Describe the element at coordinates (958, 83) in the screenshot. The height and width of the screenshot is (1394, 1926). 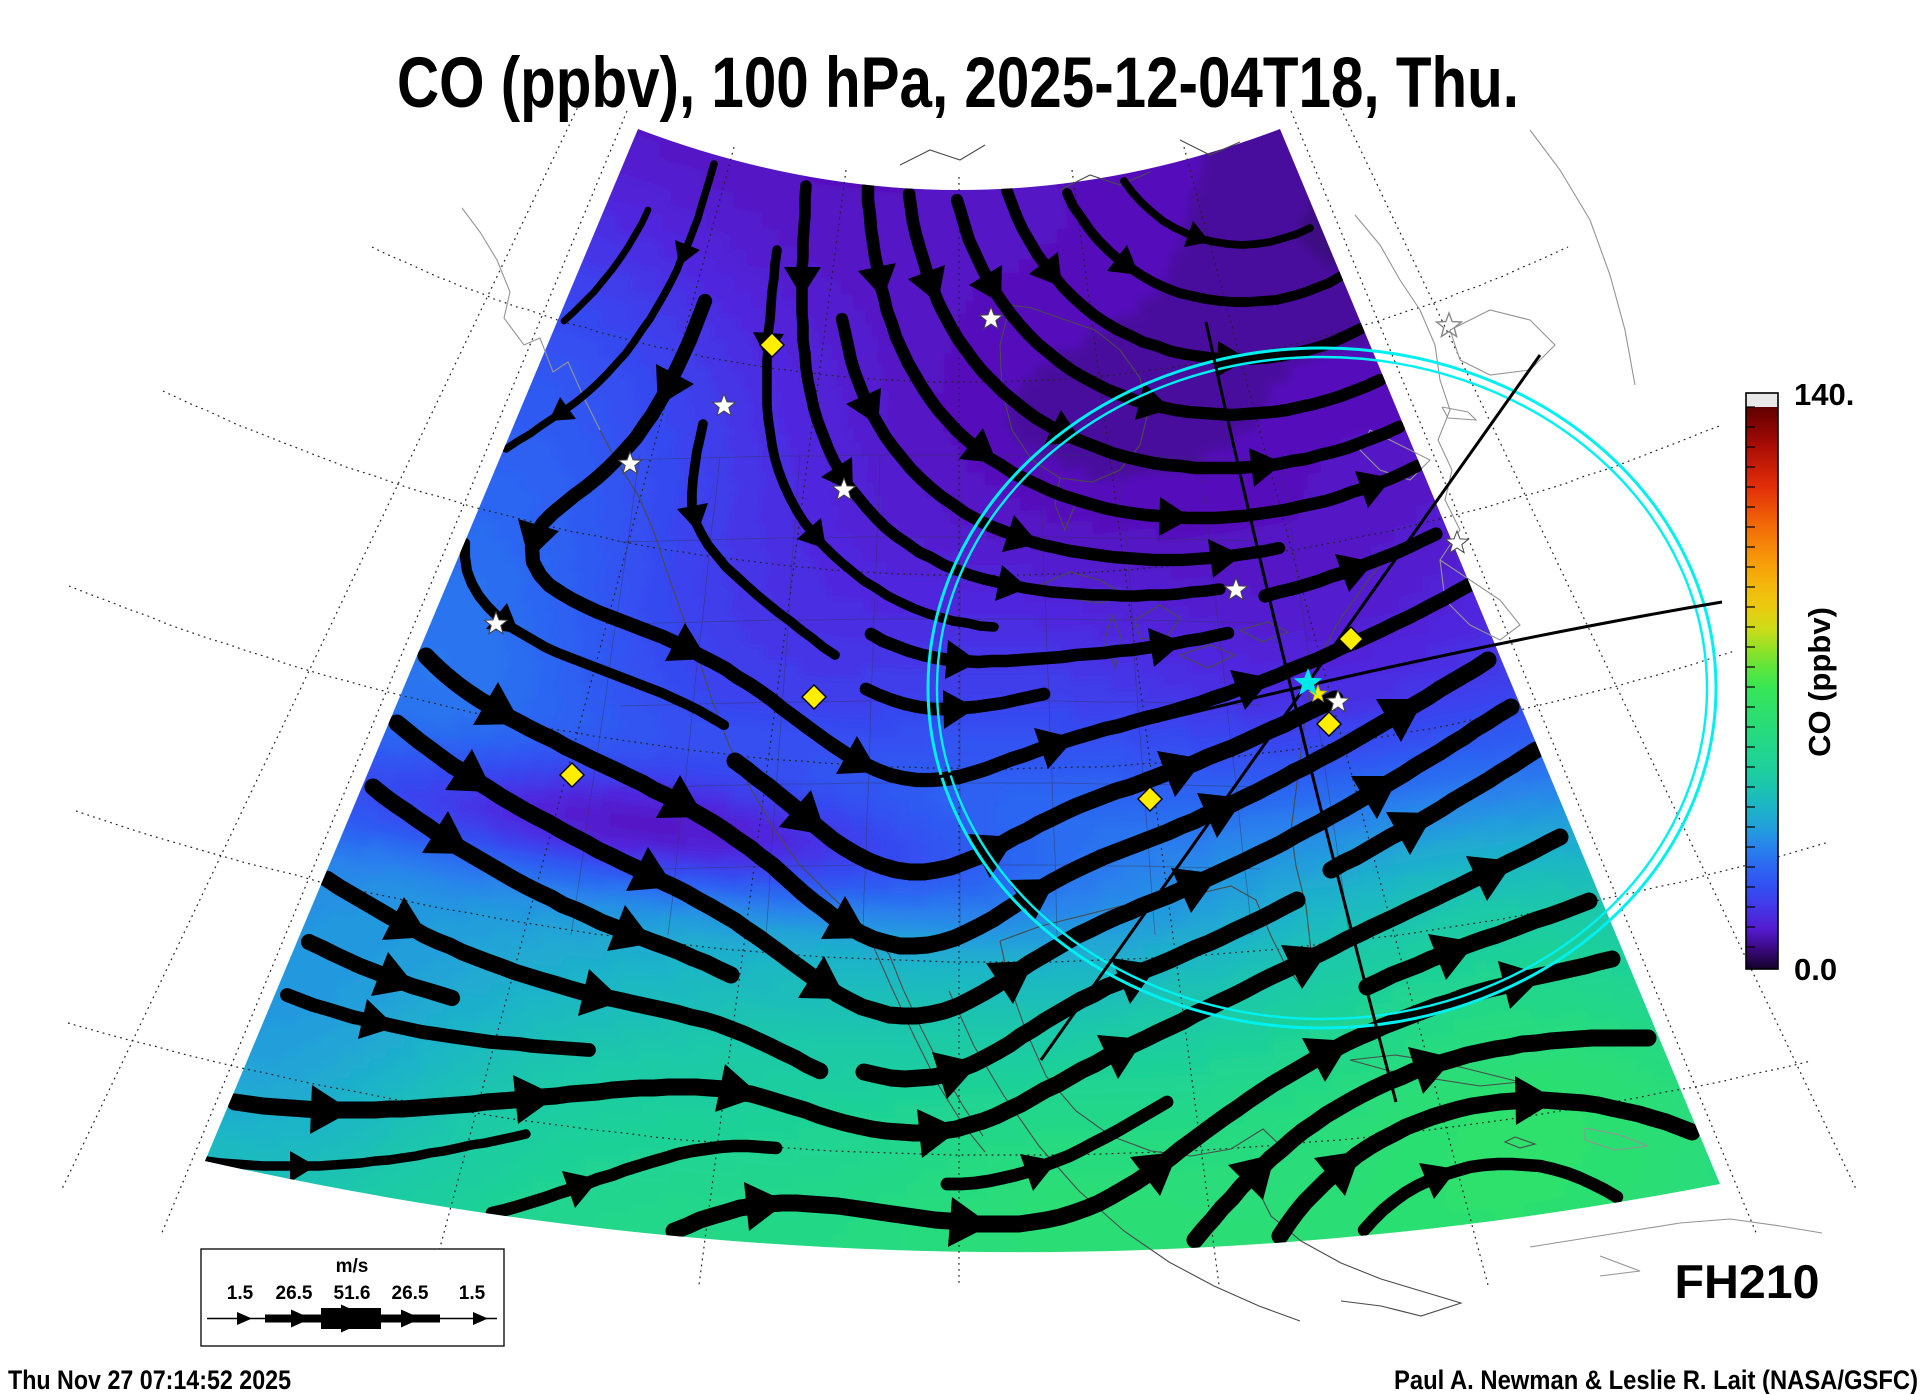
I see `svg-text:CO (ppbv), 100 hPa, 2025-12-04: CO (ppbv), 100 hPa, 2025-12-04T18, Thu.` at that location.